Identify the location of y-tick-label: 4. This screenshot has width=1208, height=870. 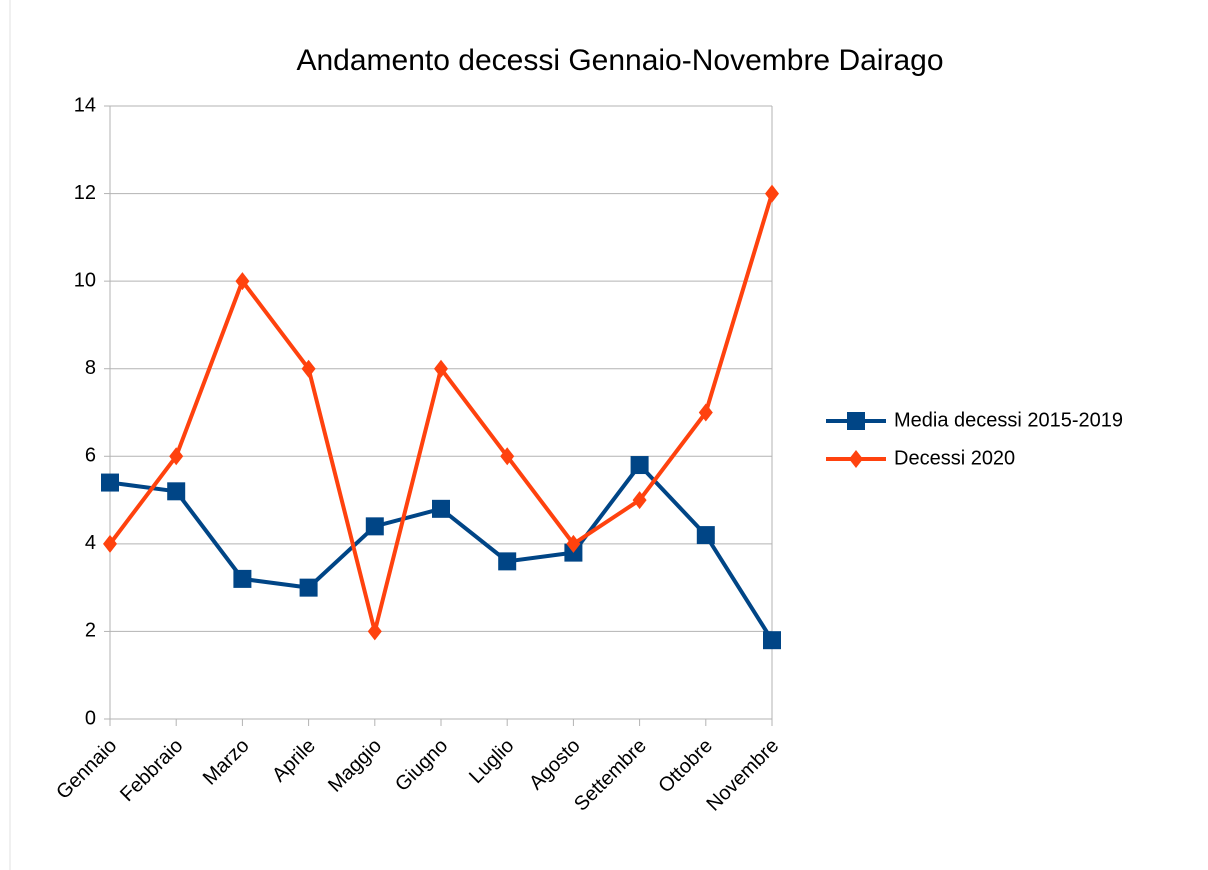
(90, 543).